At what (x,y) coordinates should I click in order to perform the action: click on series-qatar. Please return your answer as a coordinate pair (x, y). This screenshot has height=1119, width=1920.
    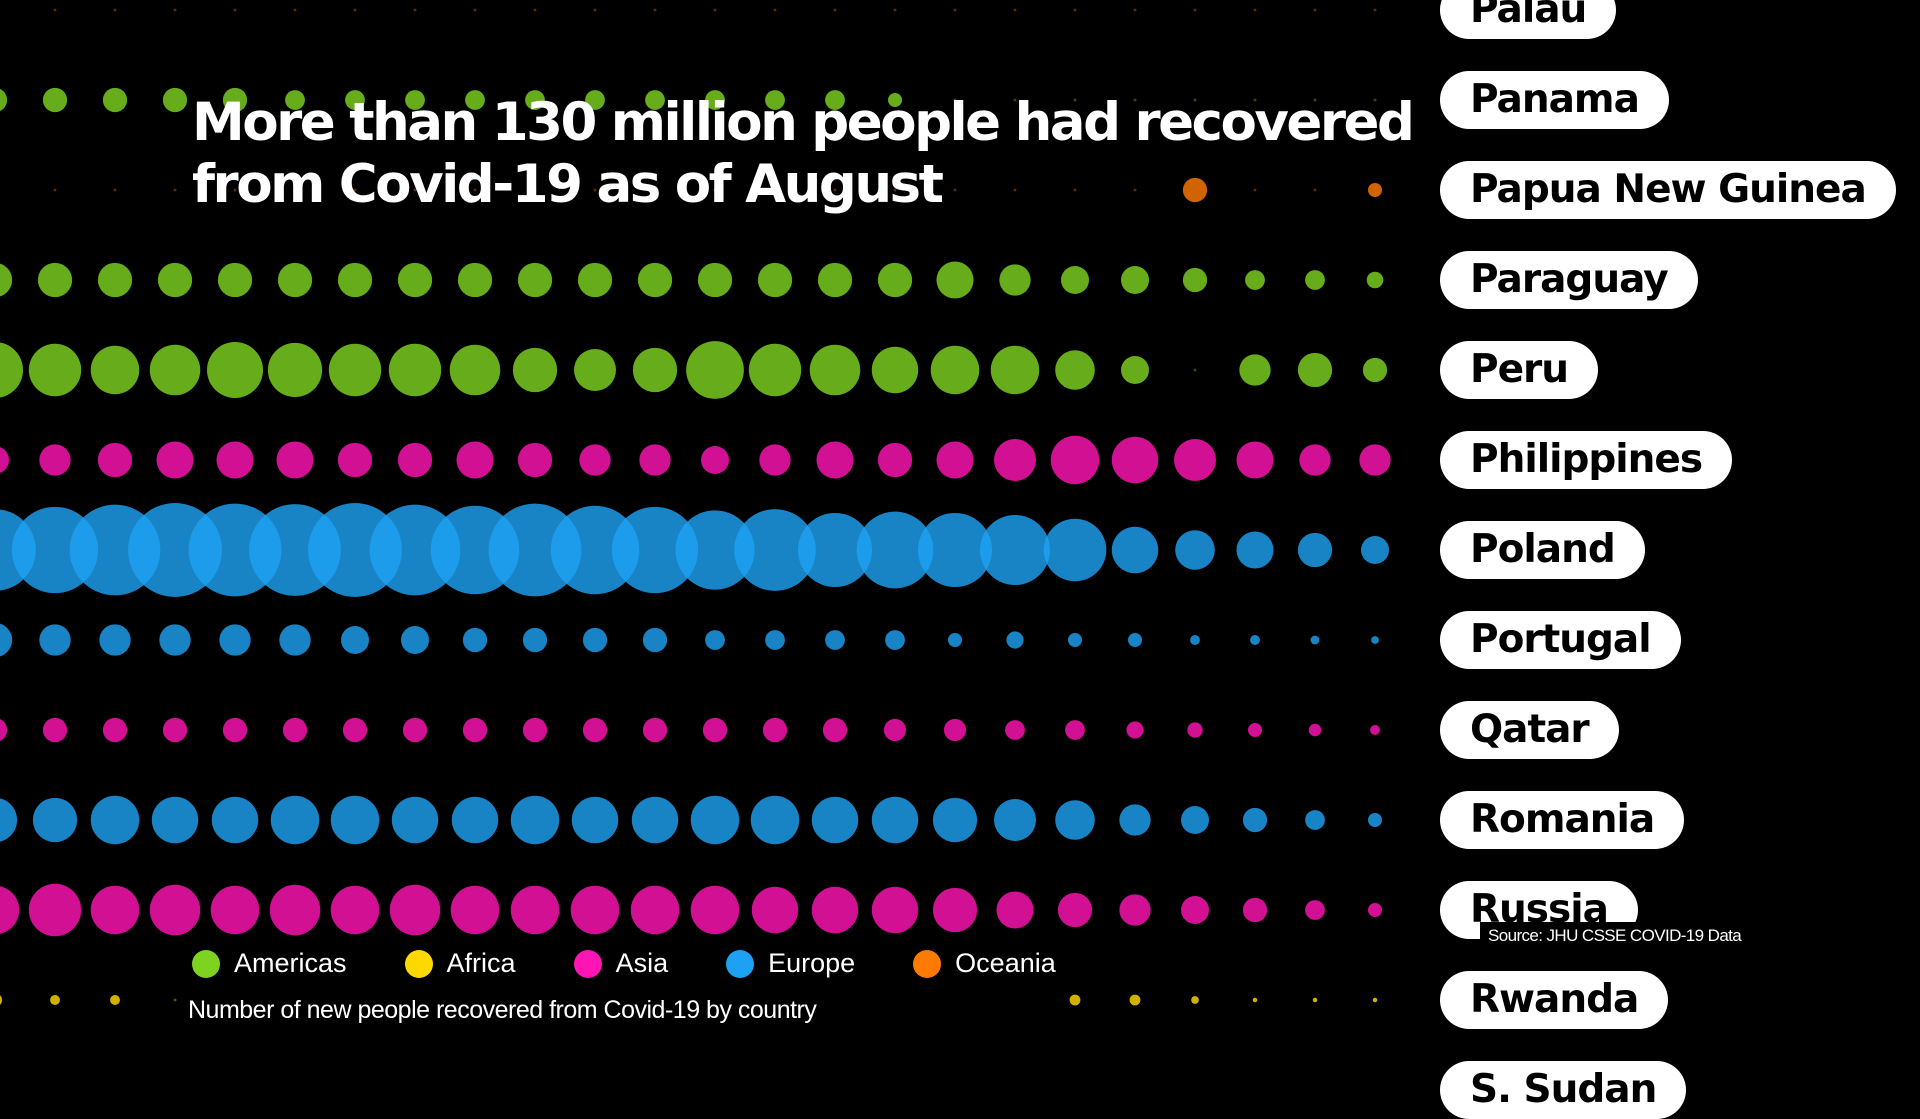
    Looking at the image, I should click on (690, 730).